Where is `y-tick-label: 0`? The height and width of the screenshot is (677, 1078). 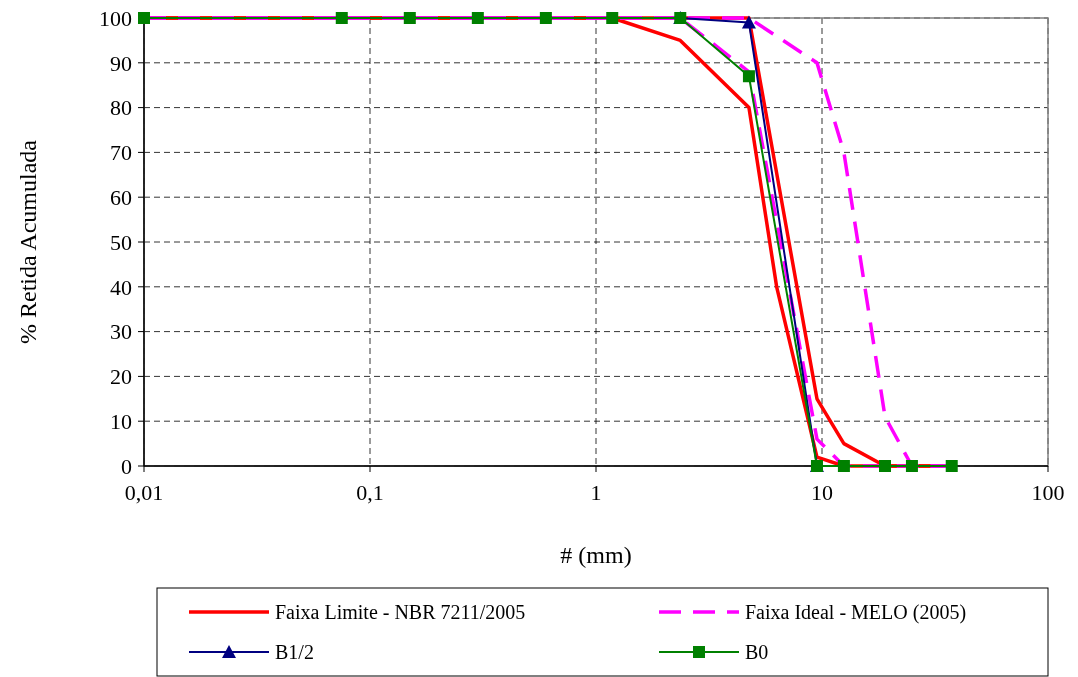
y-tick-label: 0 is located at coordinates (126, 466).